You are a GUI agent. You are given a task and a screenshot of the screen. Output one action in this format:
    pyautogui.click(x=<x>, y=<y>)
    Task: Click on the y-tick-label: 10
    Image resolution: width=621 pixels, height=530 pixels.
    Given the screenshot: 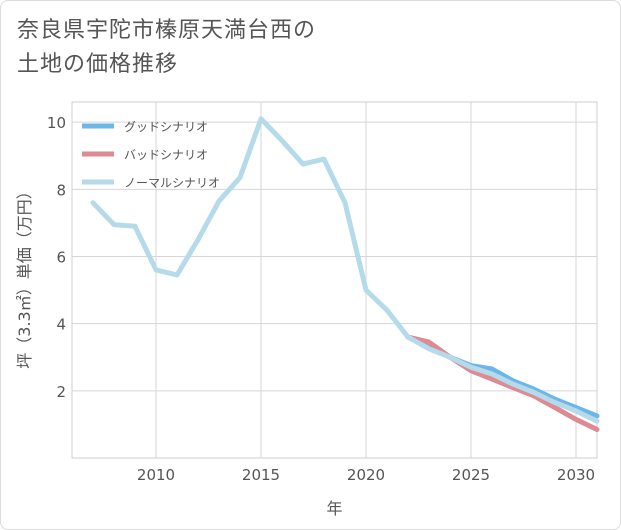 What is the action you would take?
    pyautogui.click(x=56, y=123)
    